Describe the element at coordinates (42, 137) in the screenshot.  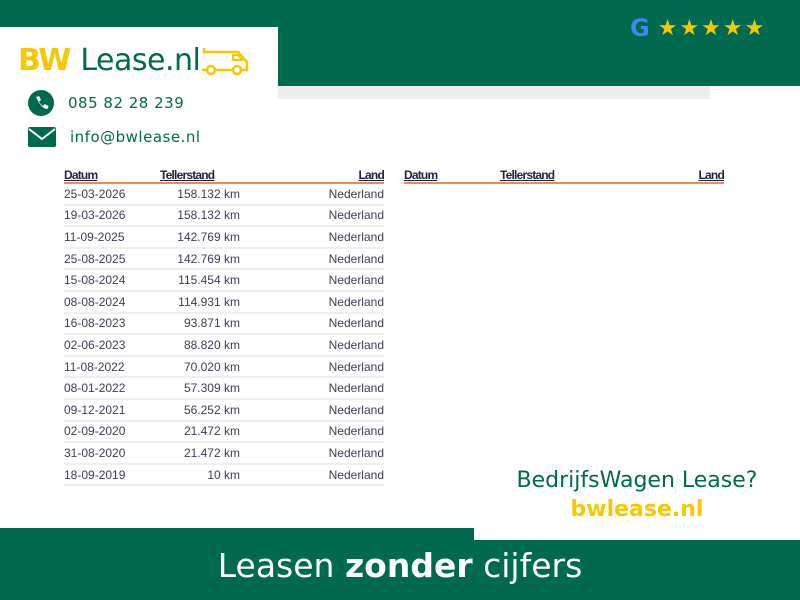
I see `envelope-icon` at that location.